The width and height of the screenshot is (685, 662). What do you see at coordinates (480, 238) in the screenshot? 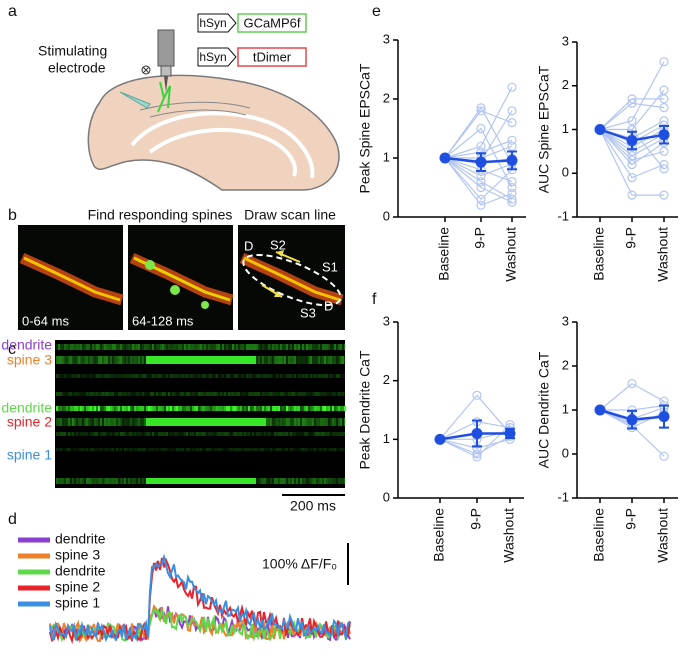
I see `x-tick-label: 9-P` at bounding box center [480, 238].